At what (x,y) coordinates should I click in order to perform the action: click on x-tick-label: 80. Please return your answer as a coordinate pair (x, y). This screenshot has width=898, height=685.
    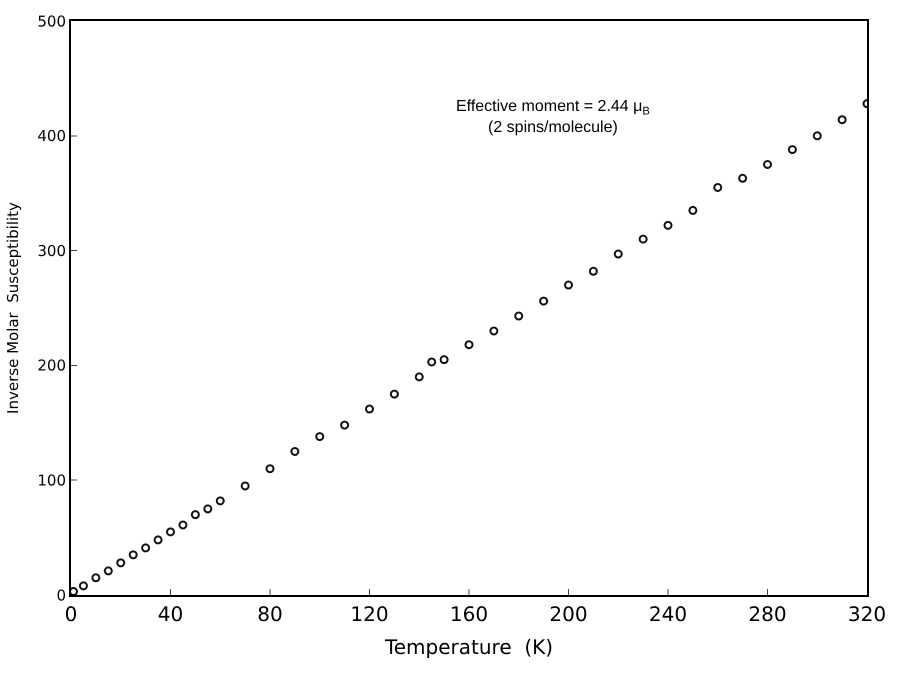
    Looking at the image, I should click on (270, 614).